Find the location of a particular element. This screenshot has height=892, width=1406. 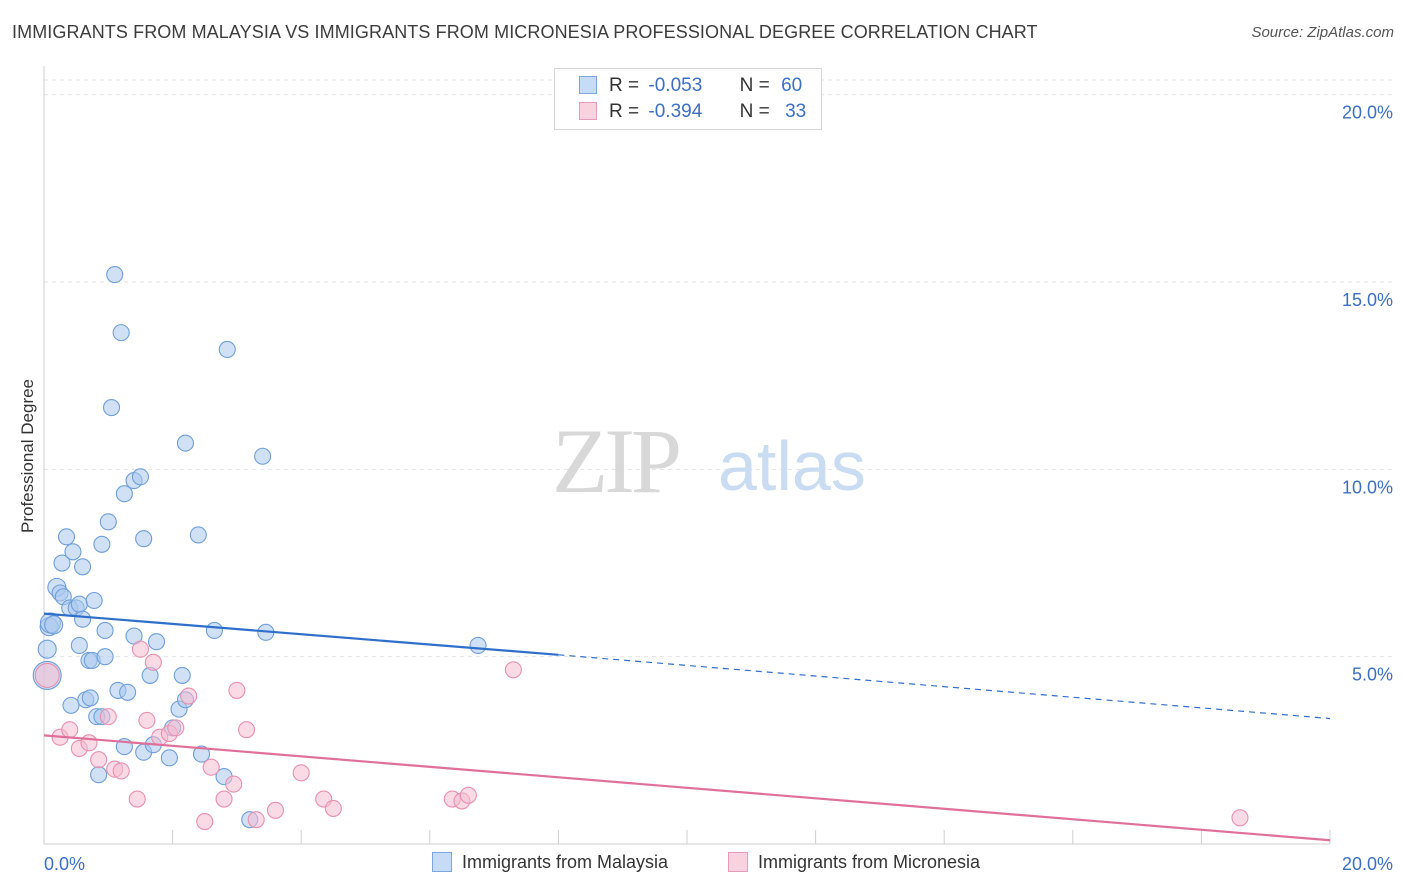

y-tick-label: 20.0% is located at coordinates (1367, 113).